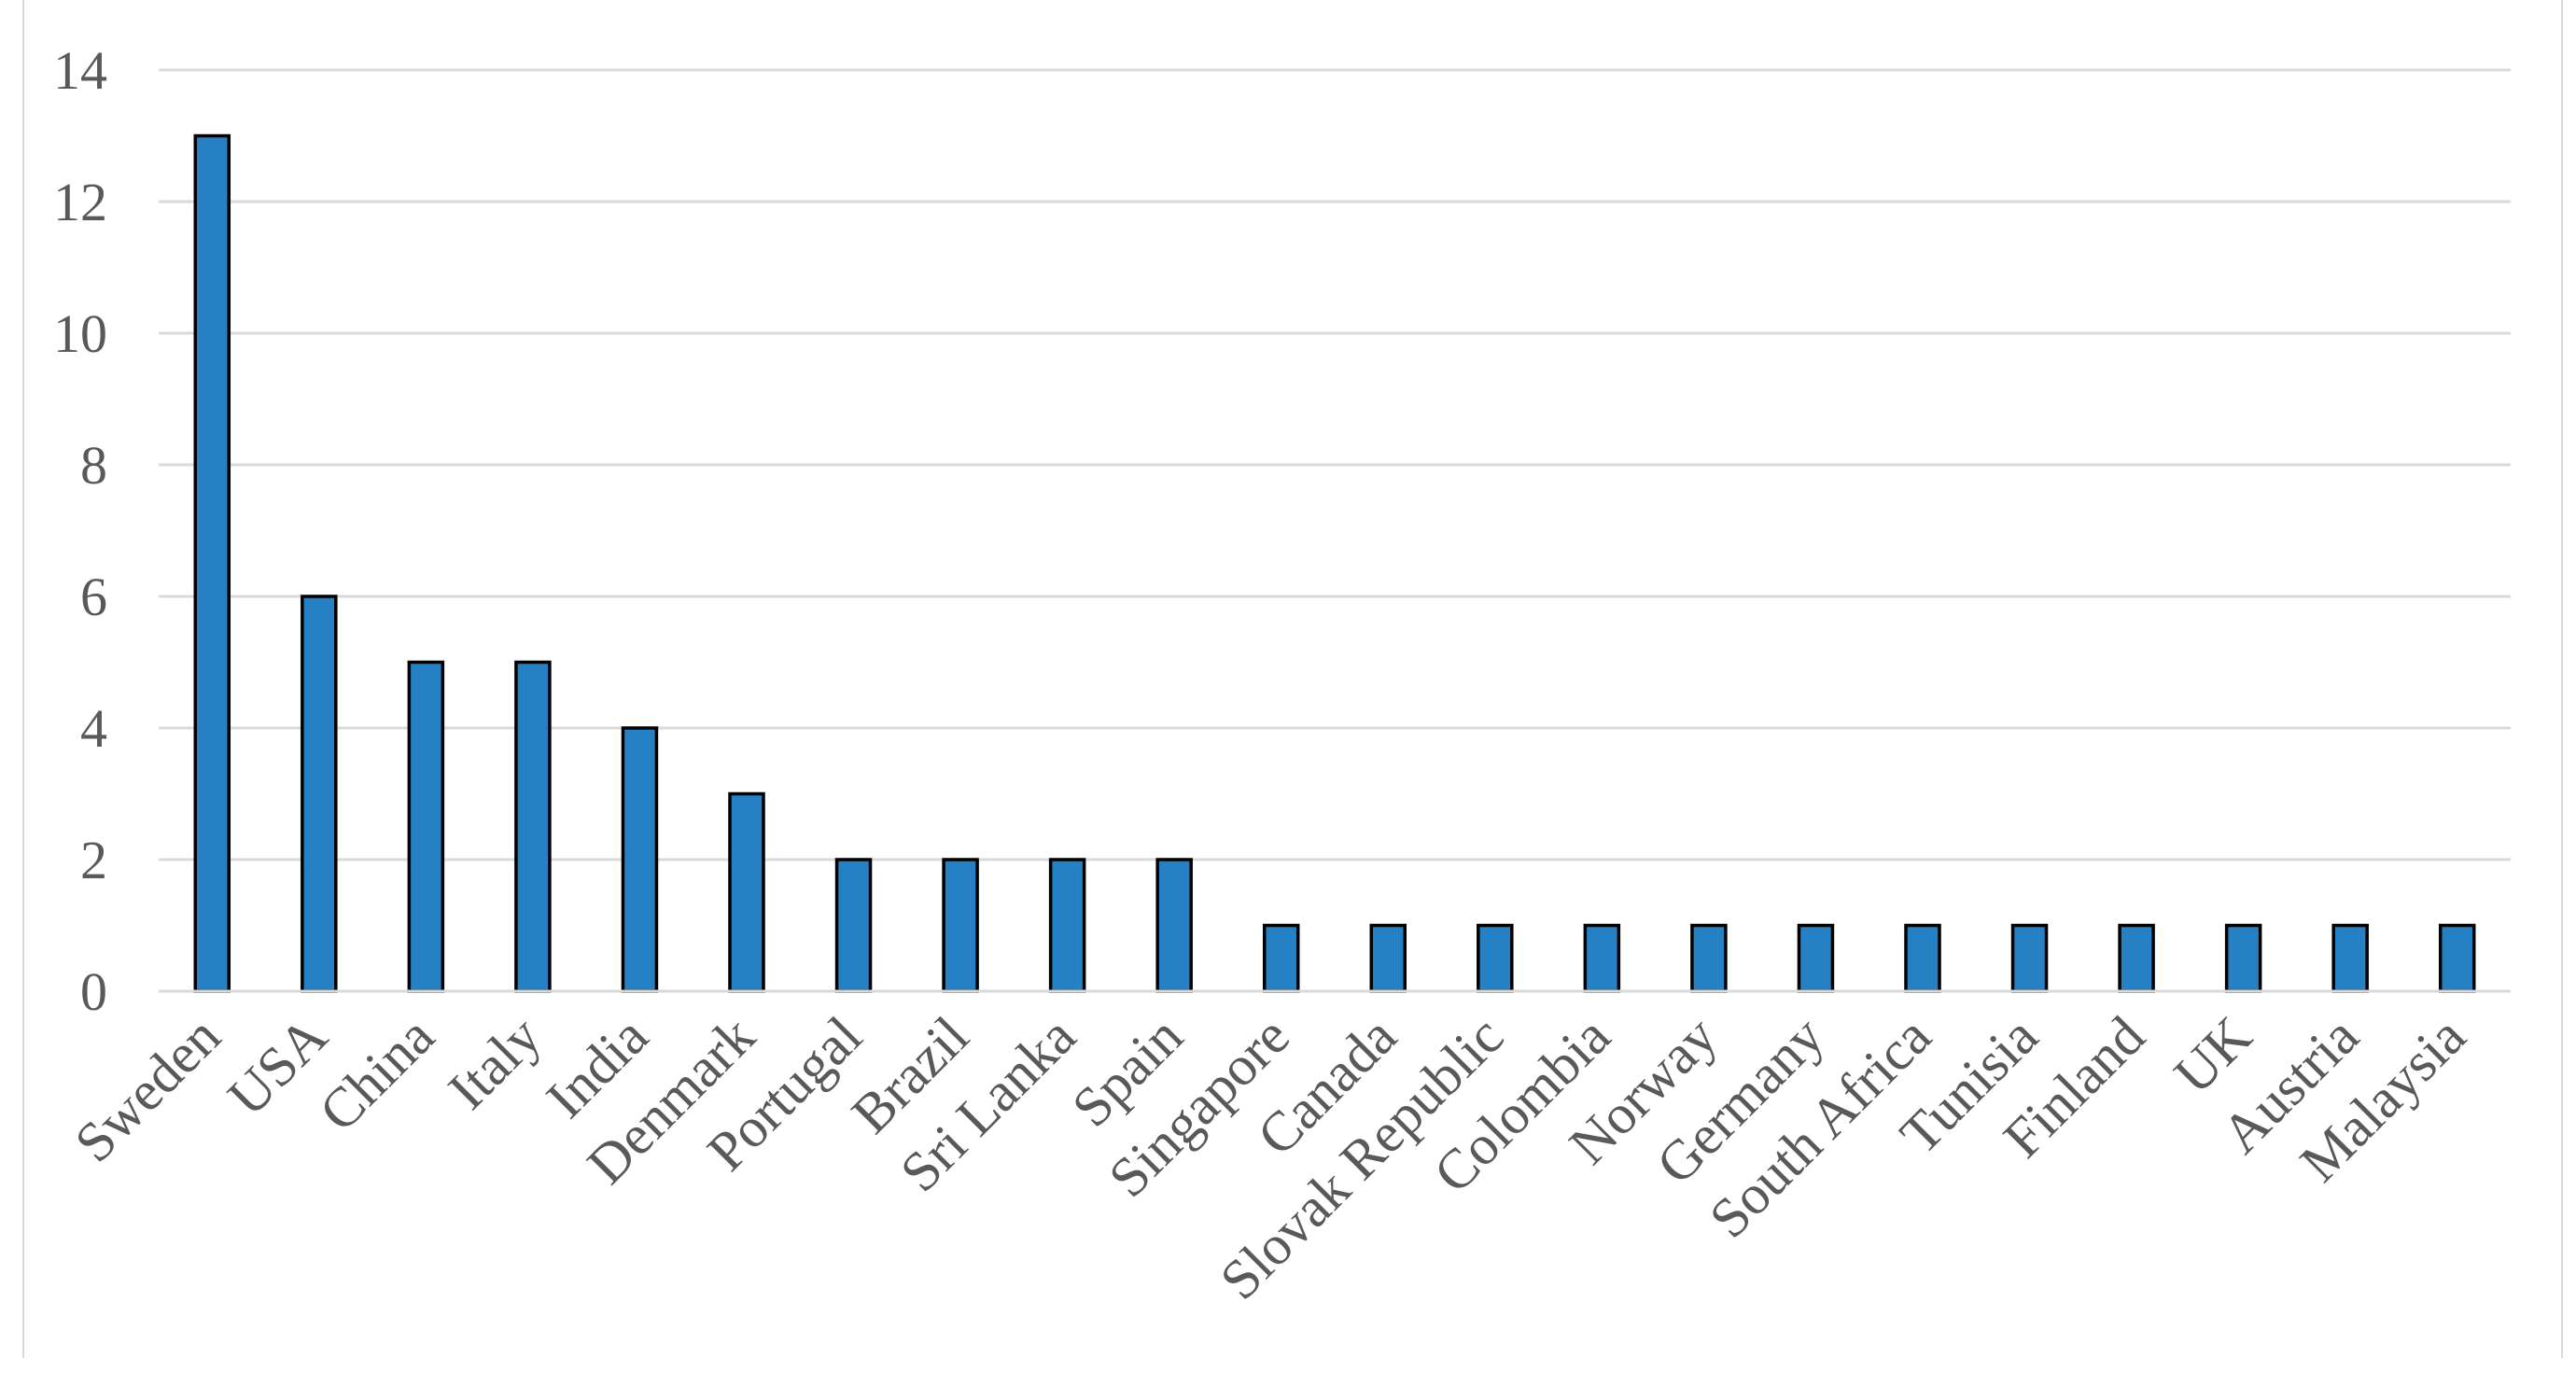  Describe the element at coordinates (147, 1089) in the screenshot. I see `x-tick-label: Sweden` at that location.